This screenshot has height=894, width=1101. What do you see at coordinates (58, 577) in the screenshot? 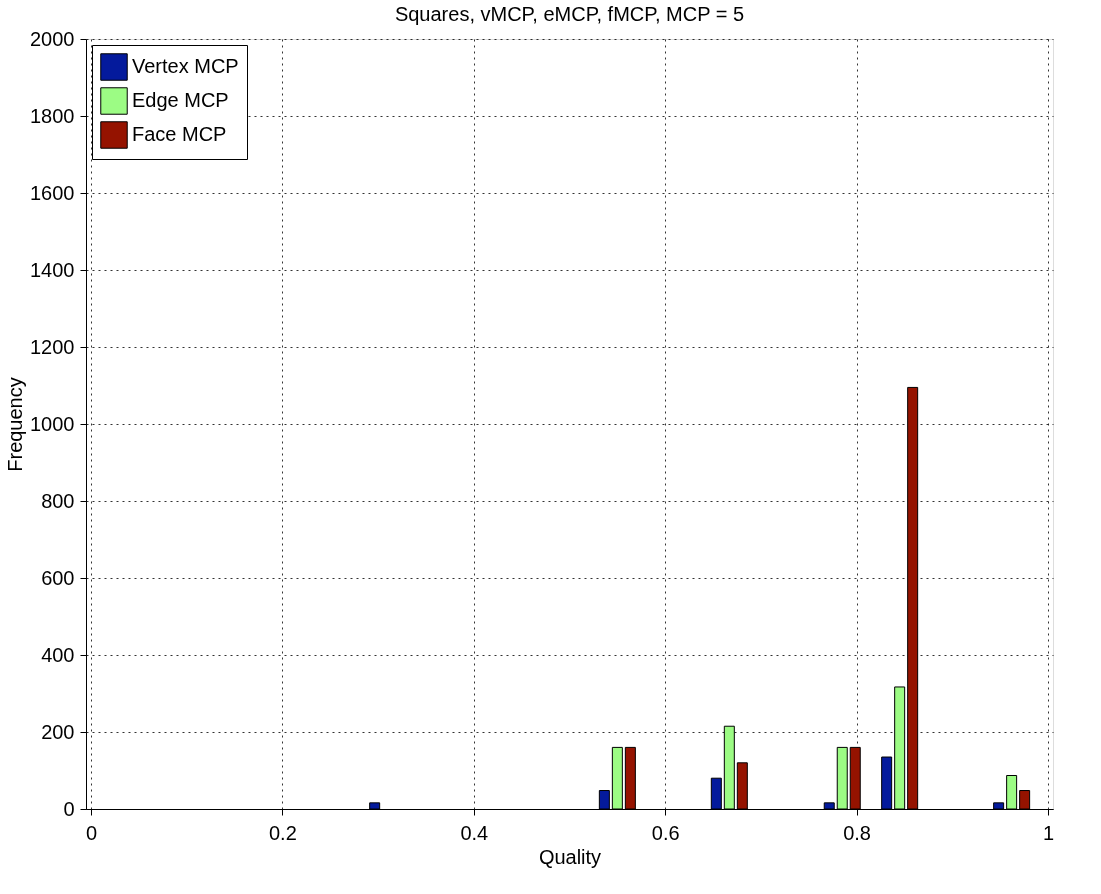
I see `y-tick-label: 600` at bounding box center [58, 577].